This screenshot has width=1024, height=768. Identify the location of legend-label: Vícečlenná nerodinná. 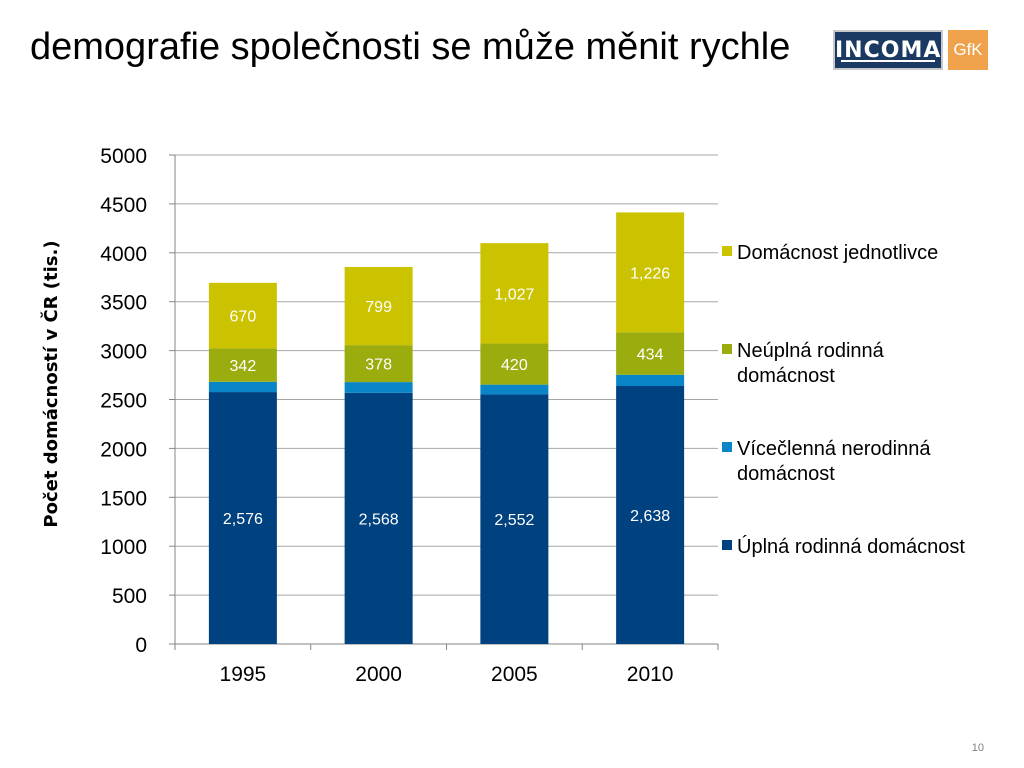
(834, 449).